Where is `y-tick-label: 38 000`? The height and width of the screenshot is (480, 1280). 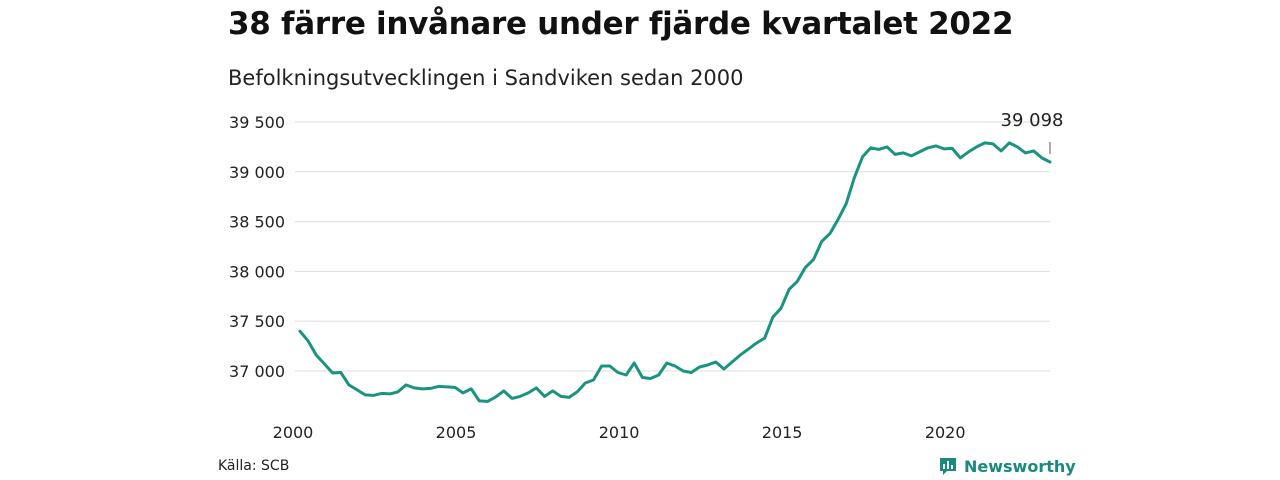
y-tick-label: 38 000 is located at coordinates (257, 271).